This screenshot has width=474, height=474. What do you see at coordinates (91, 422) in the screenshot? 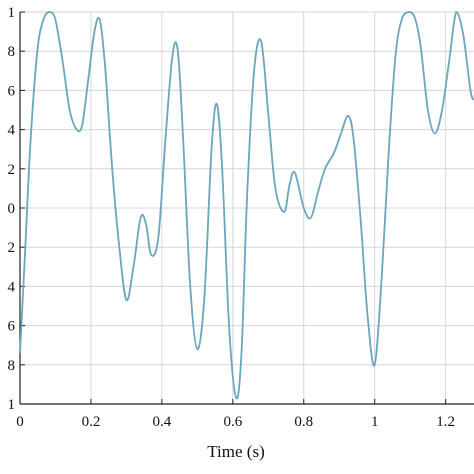
I see `x-tick-label: 0.2` at bounding box center [91, 422].